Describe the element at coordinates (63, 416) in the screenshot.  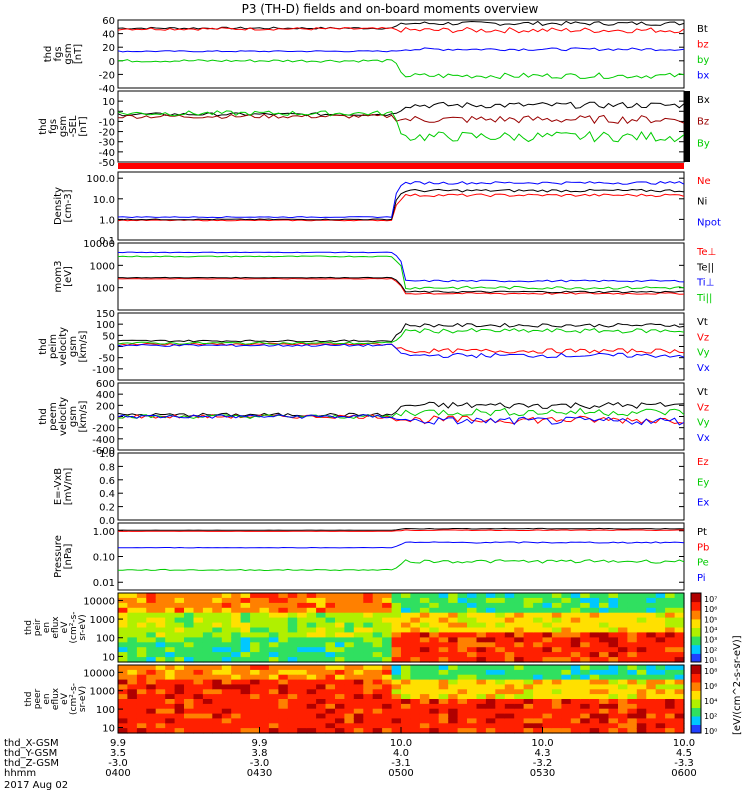
I see `ylabel: velocity` at that location.